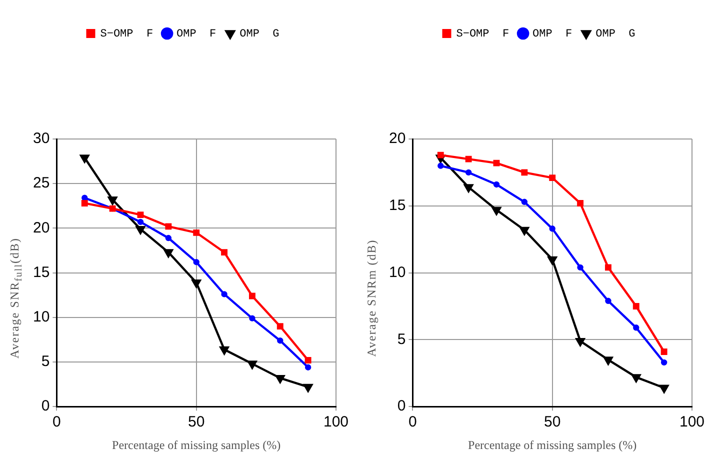 The height and width of the screenshot is (465, 712). Describe the element at coordinates (41, 139) in the screenshot. I see `y-tick-label: 30` at that location.